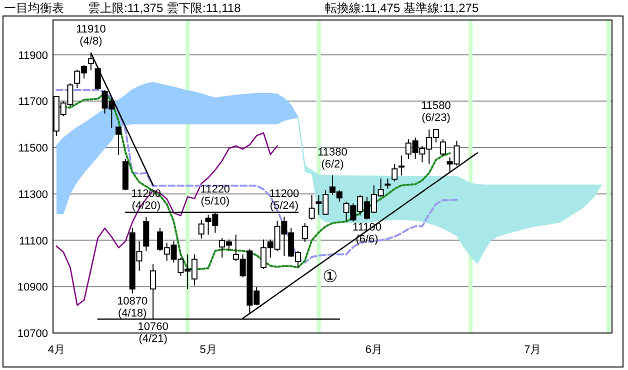 The image size is (628, 370). Describe the element at coordinates (33, 56) in the screenshot. I see `y-tick-label: 11900` at that location.